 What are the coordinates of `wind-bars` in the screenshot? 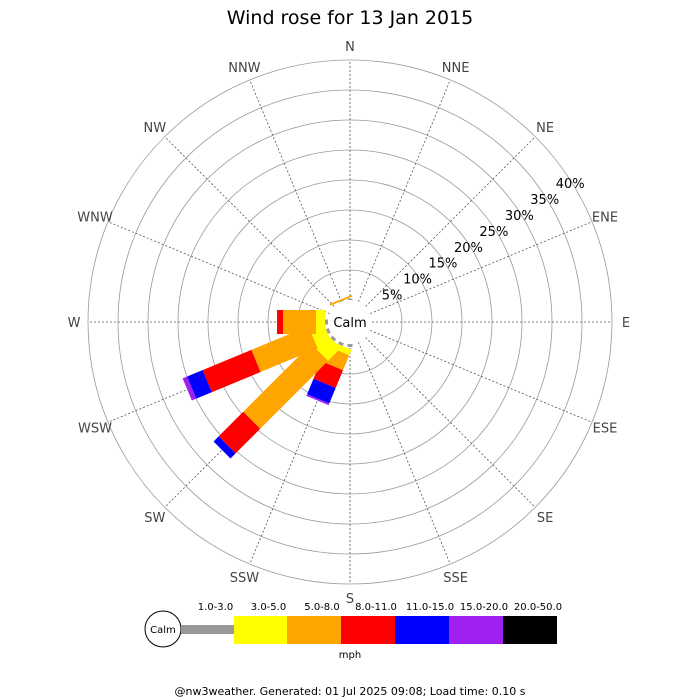 It's located at (267, 376).